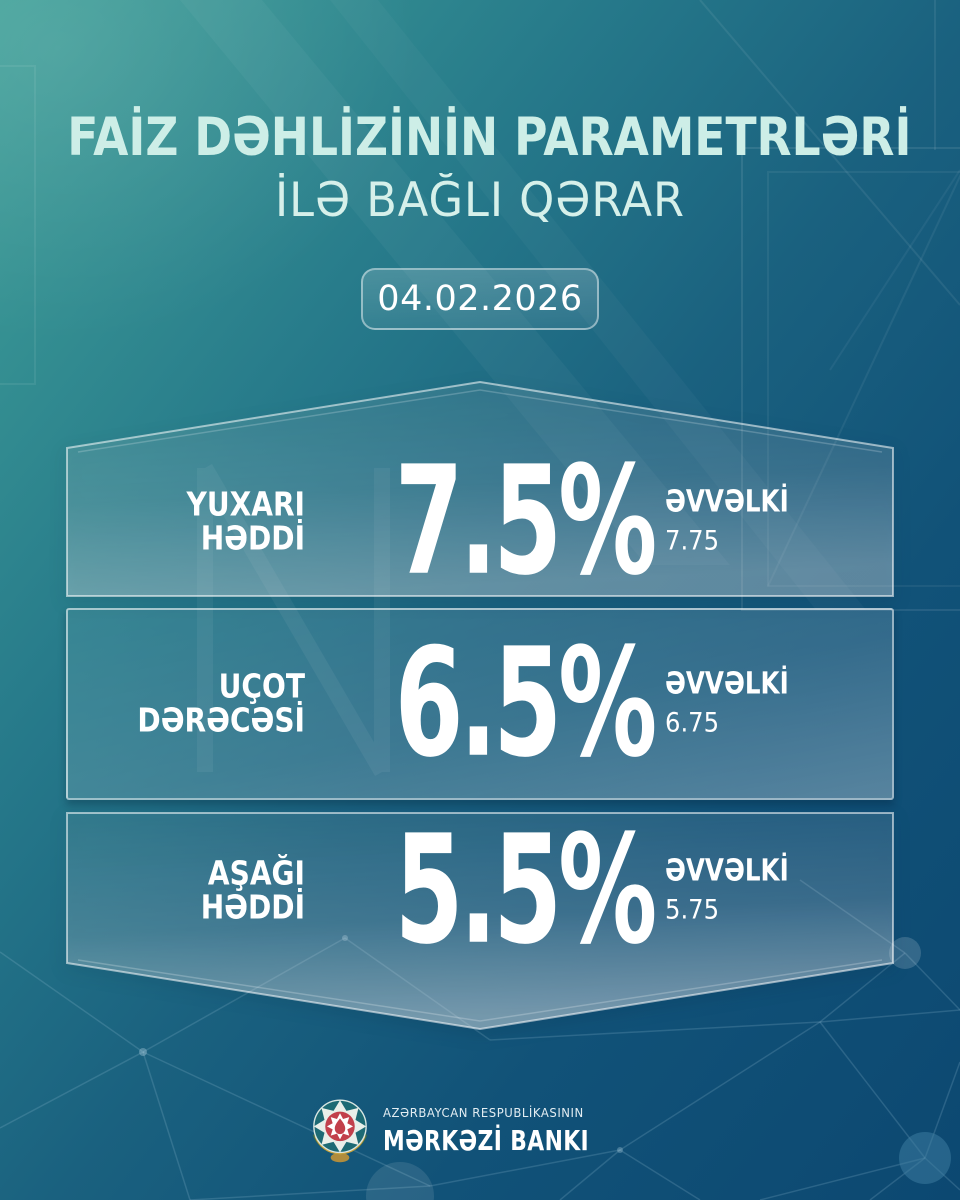  Describe the element at coordinates (480, 200) in the screenshot. I see `page-title-line2: İLƏ BAĞLI QƏRAR` at that location.